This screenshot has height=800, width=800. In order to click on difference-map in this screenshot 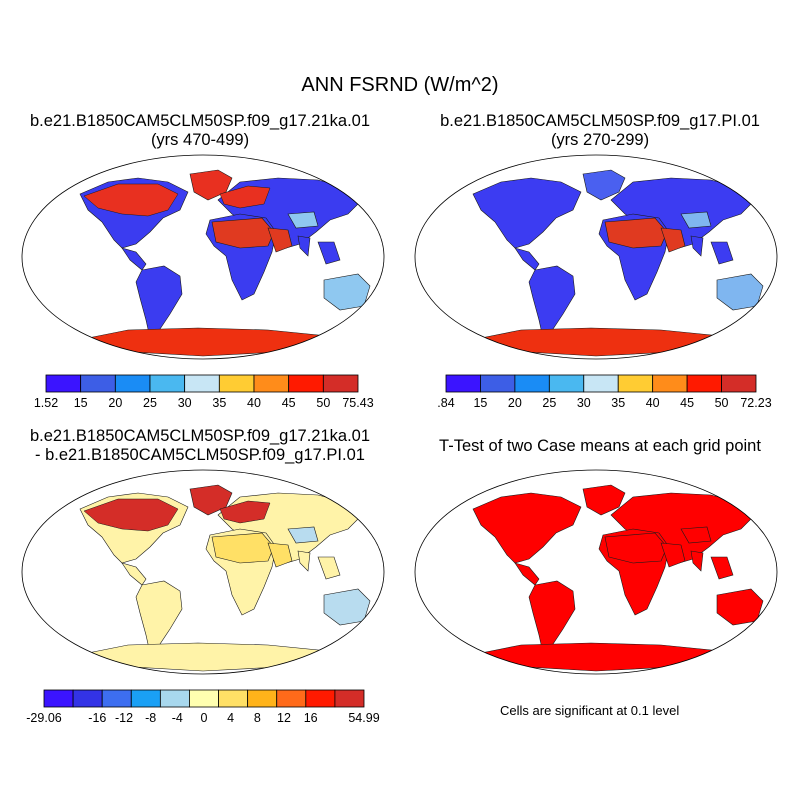, I will do `click(203, 572)`.